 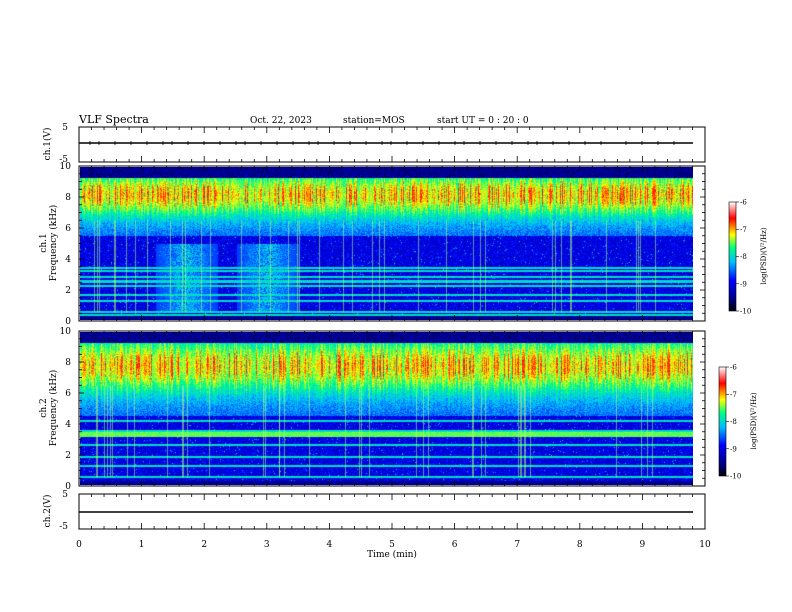 I want to click on ch1-colorbar-ticks: -6 -7 -8 -9 -10, so click(x=743, y=257).